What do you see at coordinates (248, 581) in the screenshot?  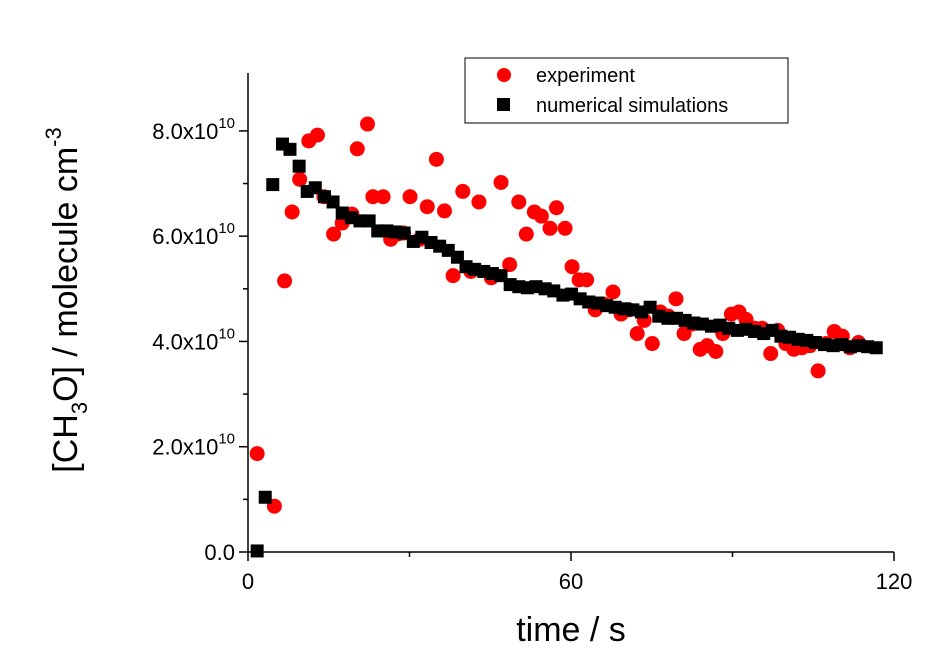 I see `x-tick-label: 0` at bounding box center [248, 581].